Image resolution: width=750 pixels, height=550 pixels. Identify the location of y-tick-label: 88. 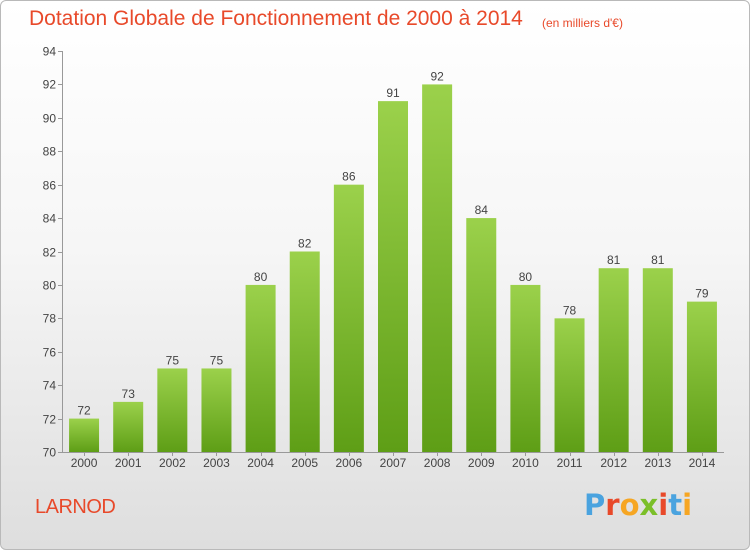
(50, 152).